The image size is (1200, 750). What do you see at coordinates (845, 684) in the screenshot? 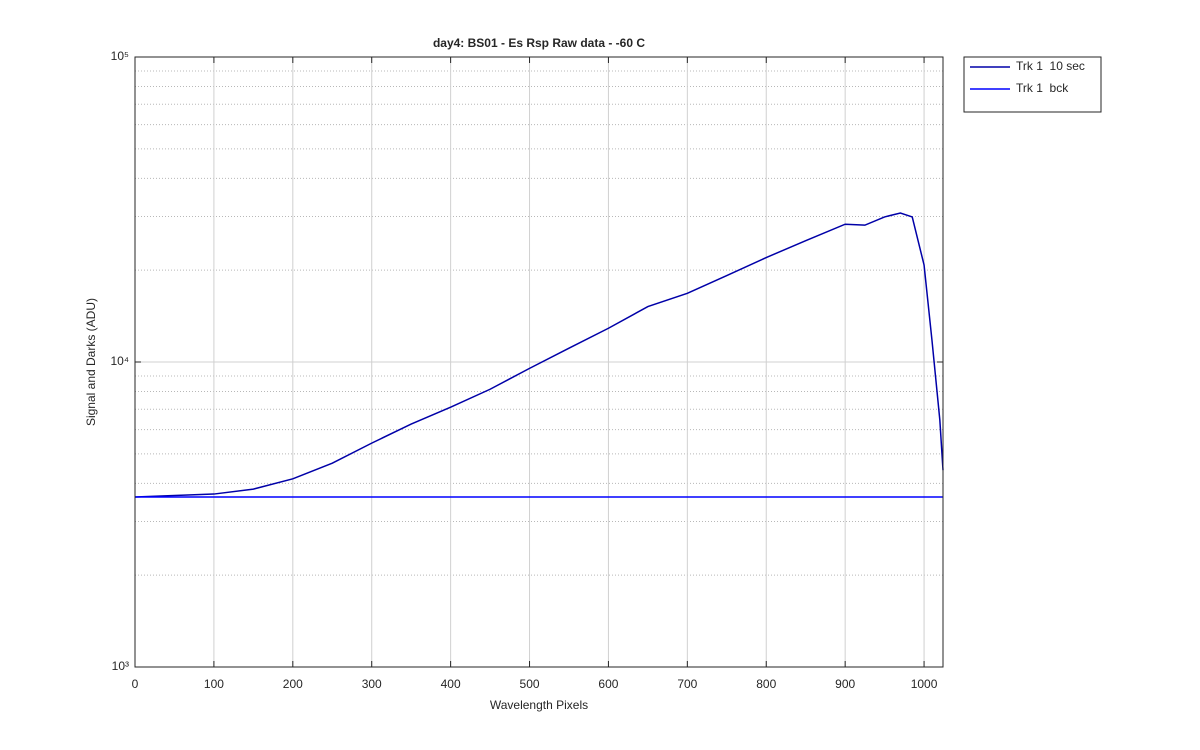
I see `x-tick-label: 900` at bounding box center [845, 684].